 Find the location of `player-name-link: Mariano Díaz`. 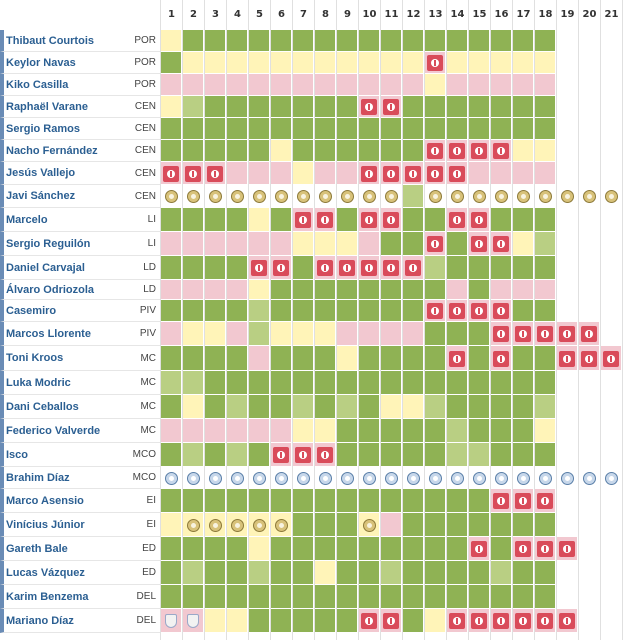

player-name-link: Mariano Díaz is located at coordinates (40, 620).